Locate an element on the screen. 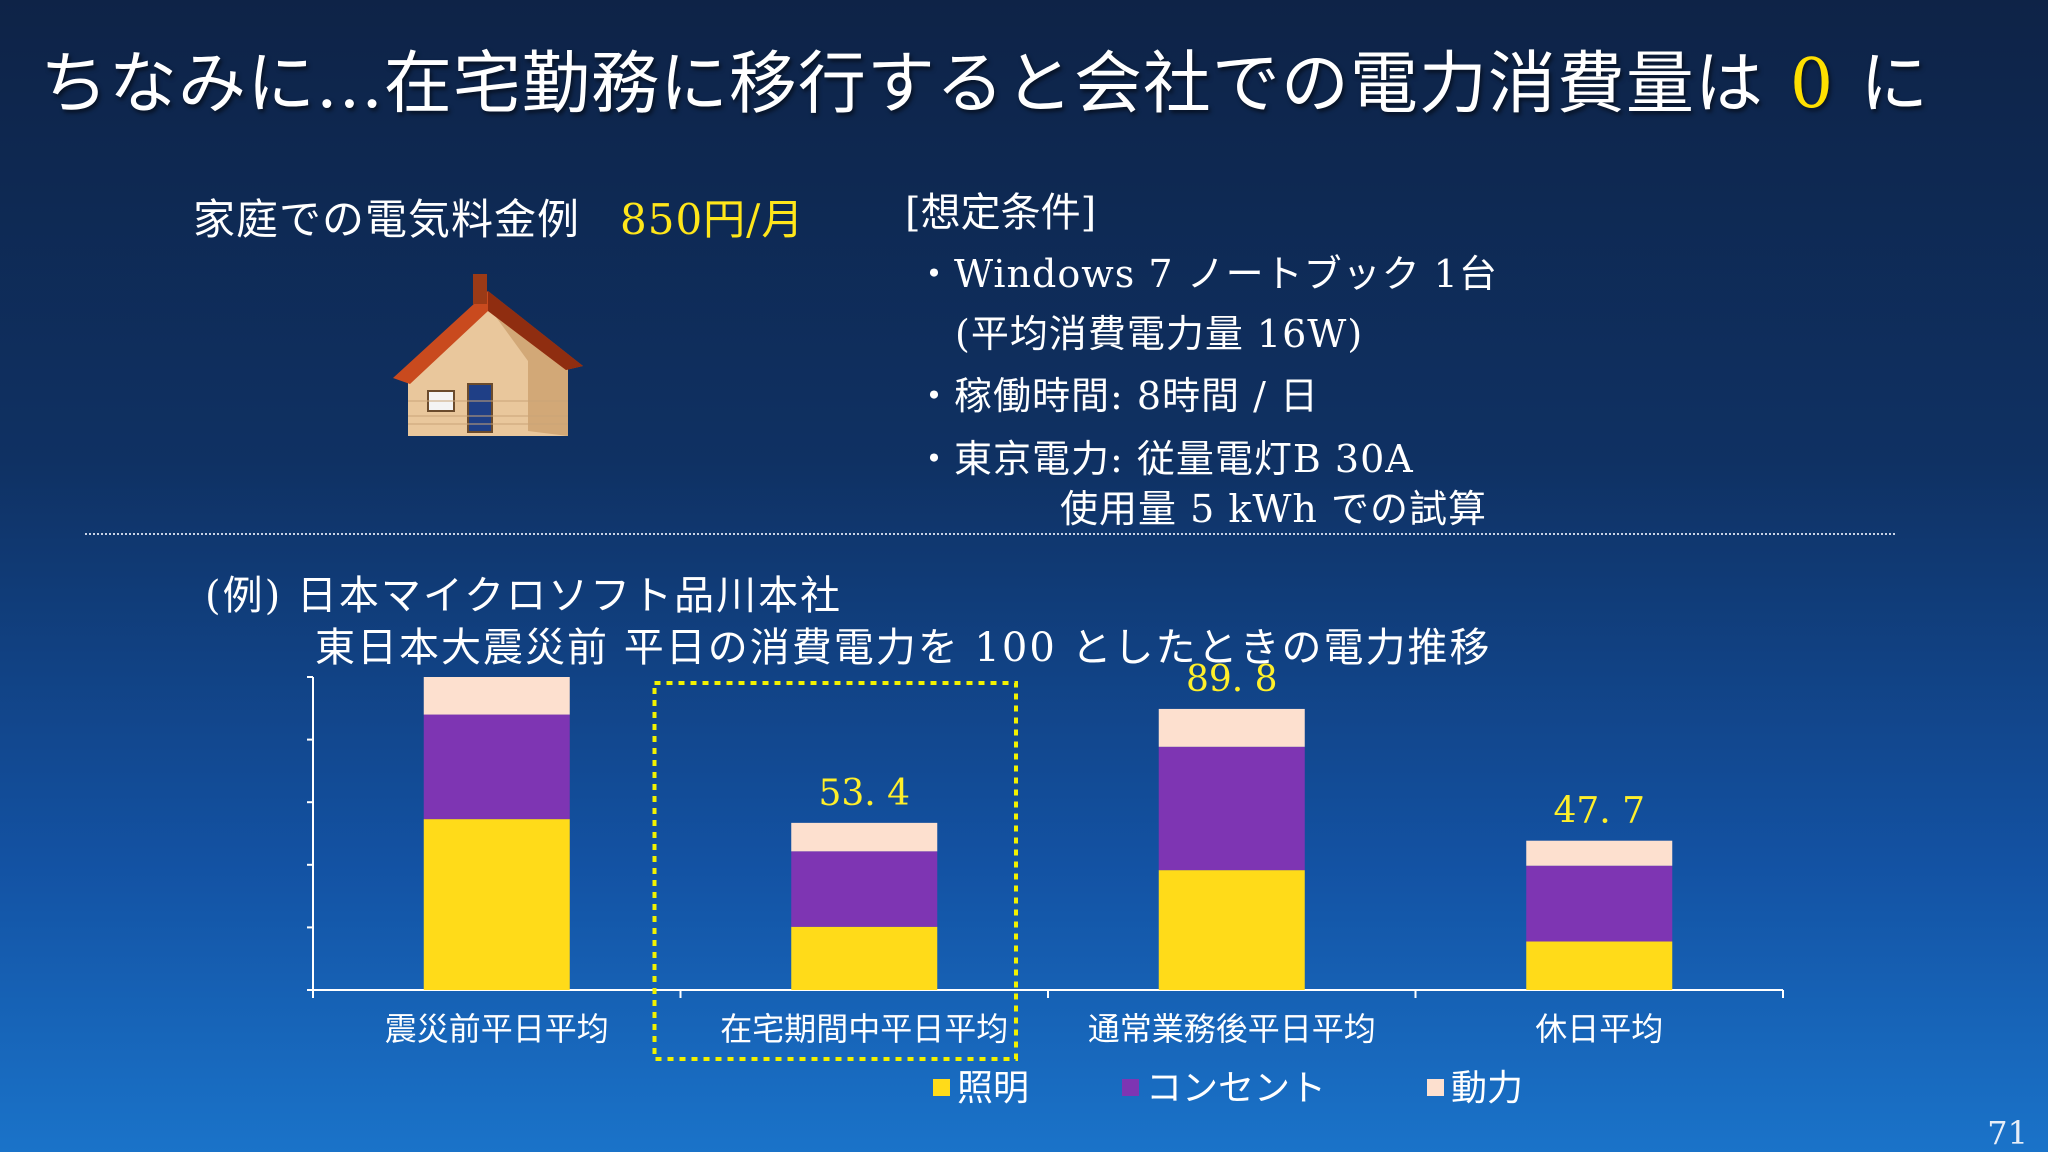  legend-label-2: 動力 is located at coordinates (1487, 1088).